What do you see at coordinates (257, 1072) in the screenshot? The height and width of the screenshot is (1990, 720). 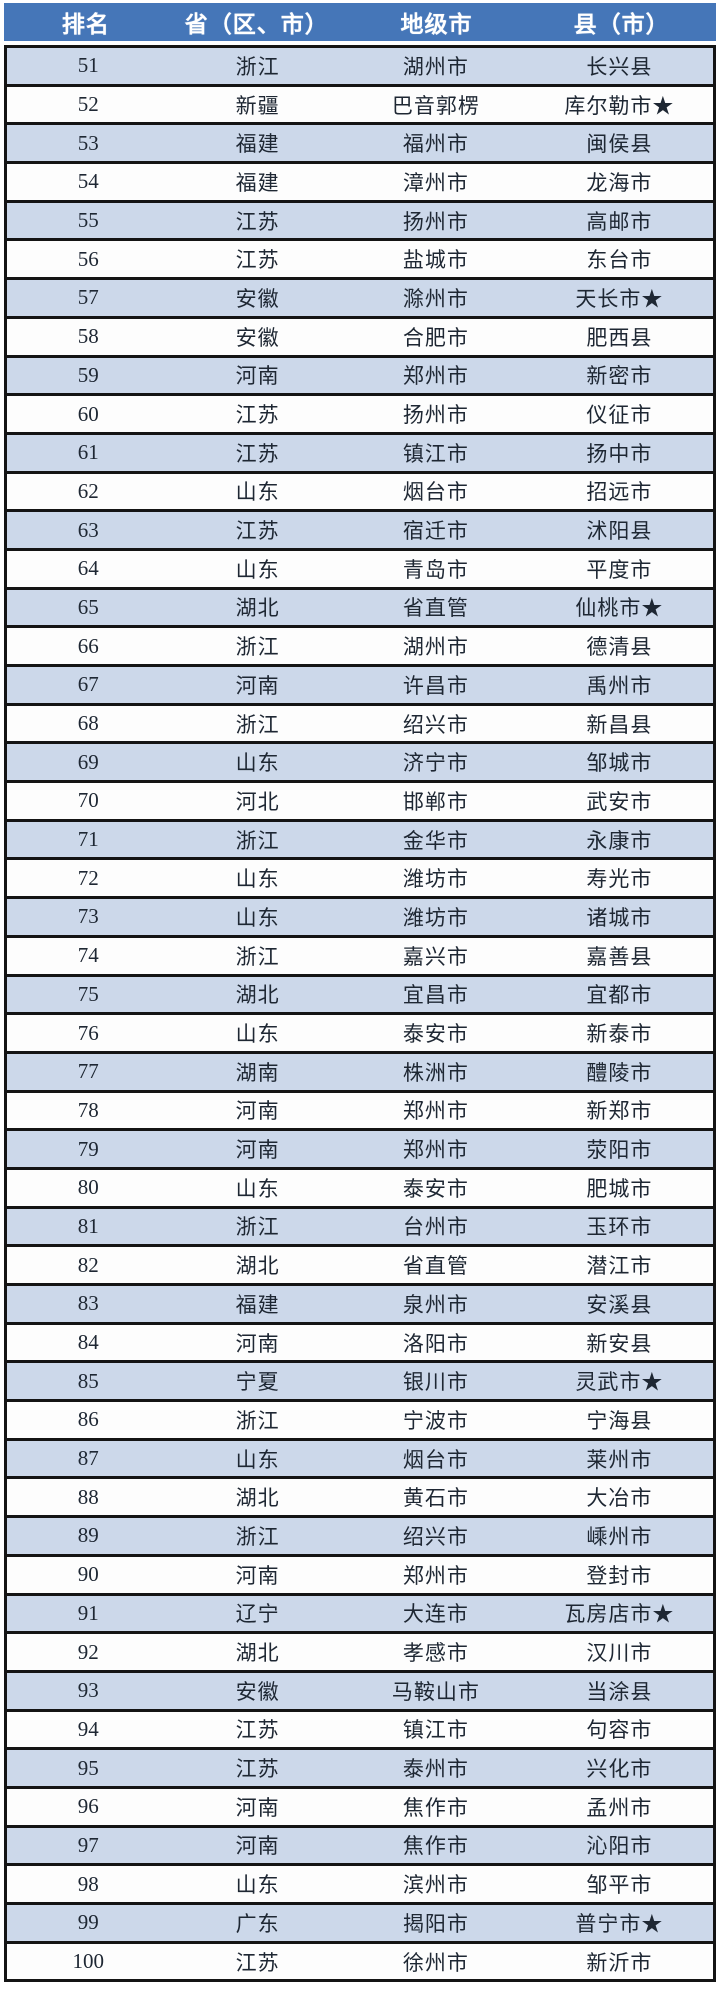 I see `province-cell: 湖南` at bounding box center [257, 1072].